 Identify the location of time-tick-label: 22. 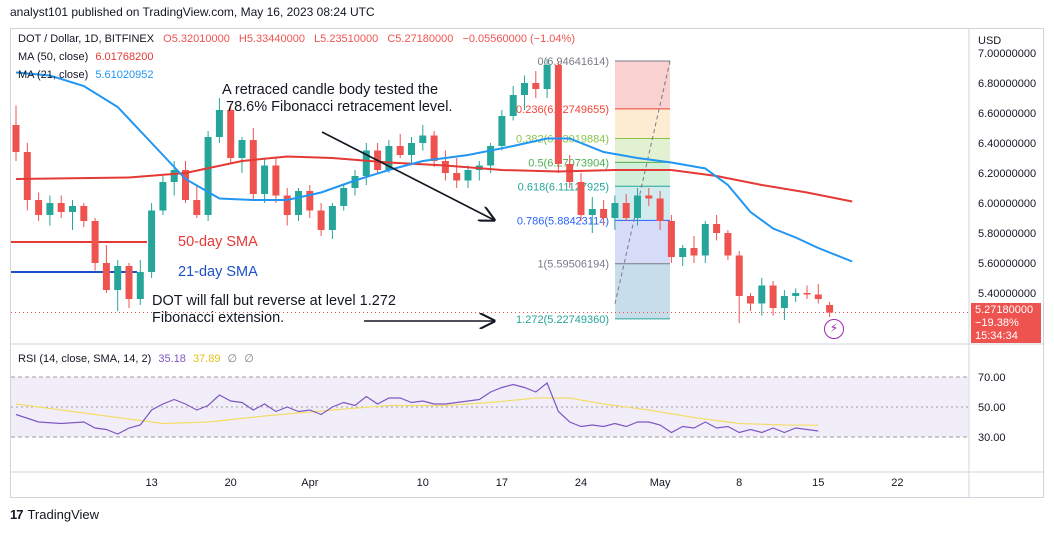
(897, 483).